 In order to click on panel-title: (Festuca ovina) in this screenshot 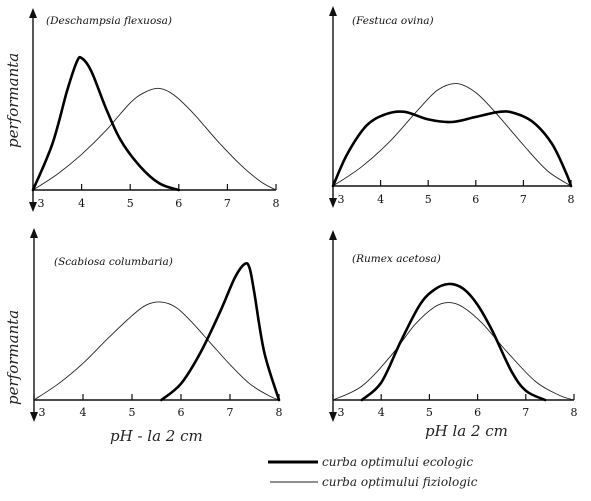, I will do `click(393, 21)`.